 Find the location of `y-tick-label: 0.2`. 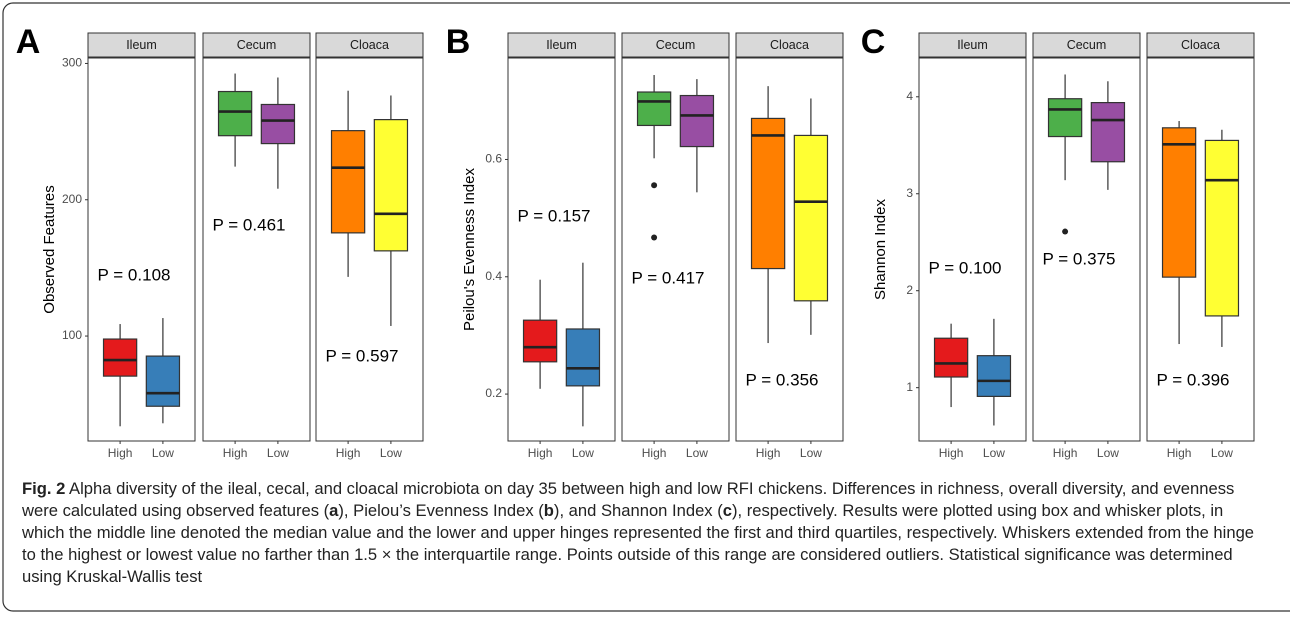

y-tick-label: 0.2 is located at coordinates (493, 393).